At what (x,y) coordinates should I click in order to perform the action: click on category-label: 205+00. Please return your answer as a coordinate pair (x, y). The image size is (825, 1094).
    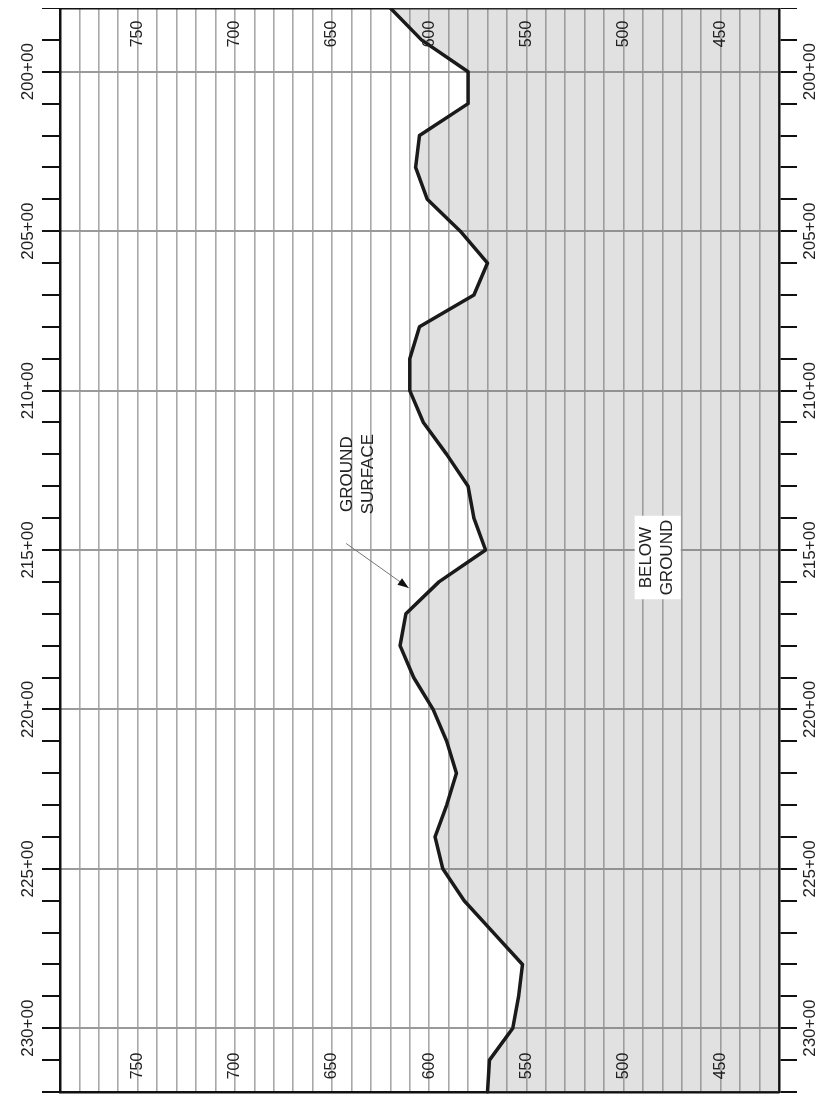
    Looking at the image, I should click on (27, 231).